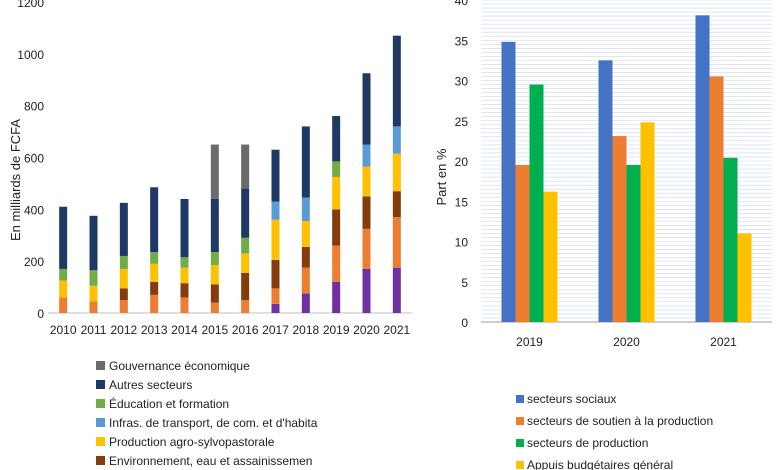 This screenshot has width=780, height=470. Describe the element at coordinates (123, 330) in the screenshot. I see `x-tick-label: 2012` at that location.